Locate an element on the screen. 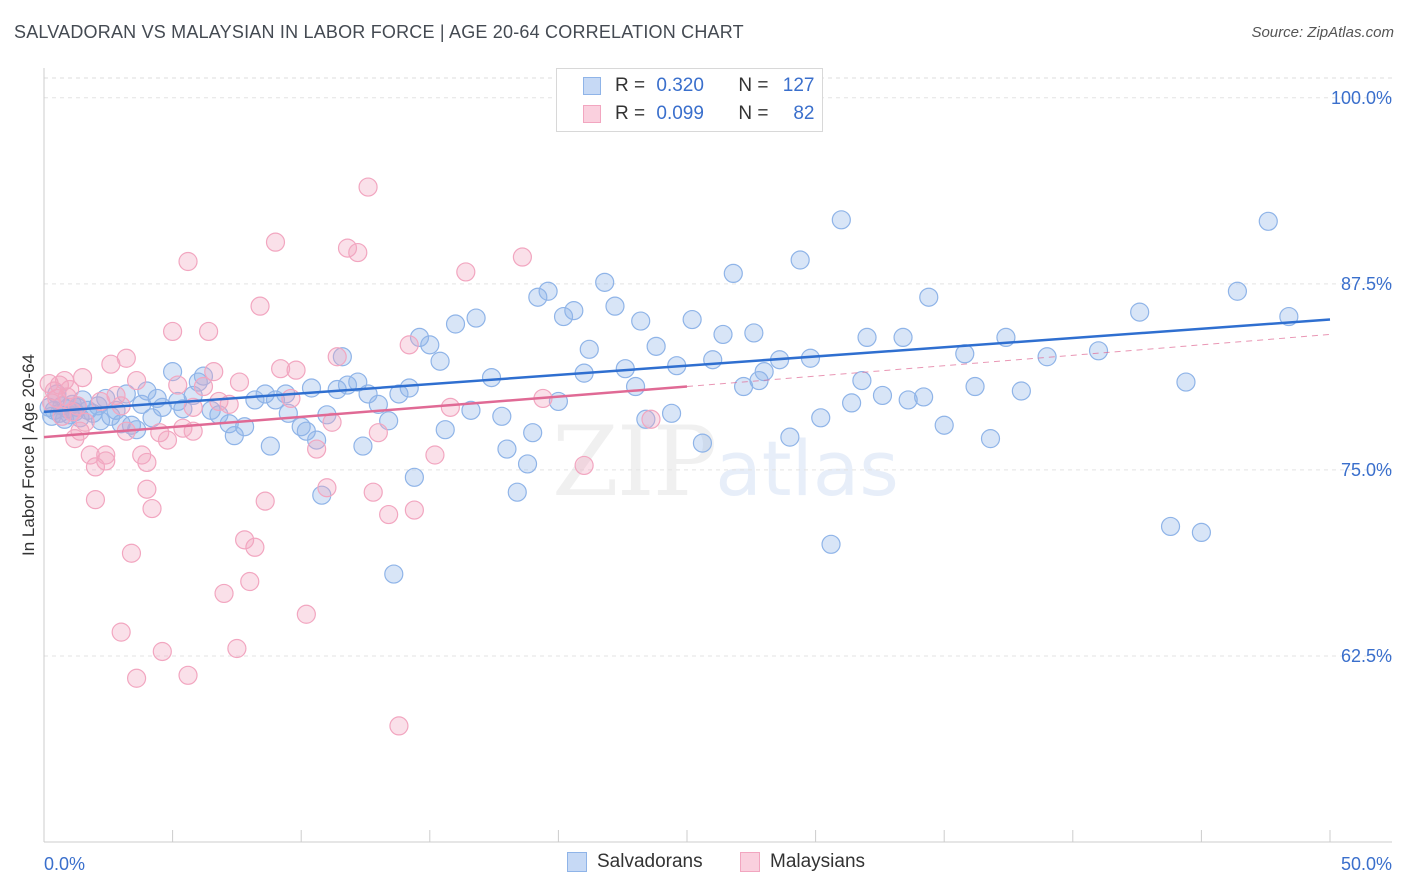  legend-row-salvadorans: R = 0.320 N = 127 is located at coordinates (699, 86).